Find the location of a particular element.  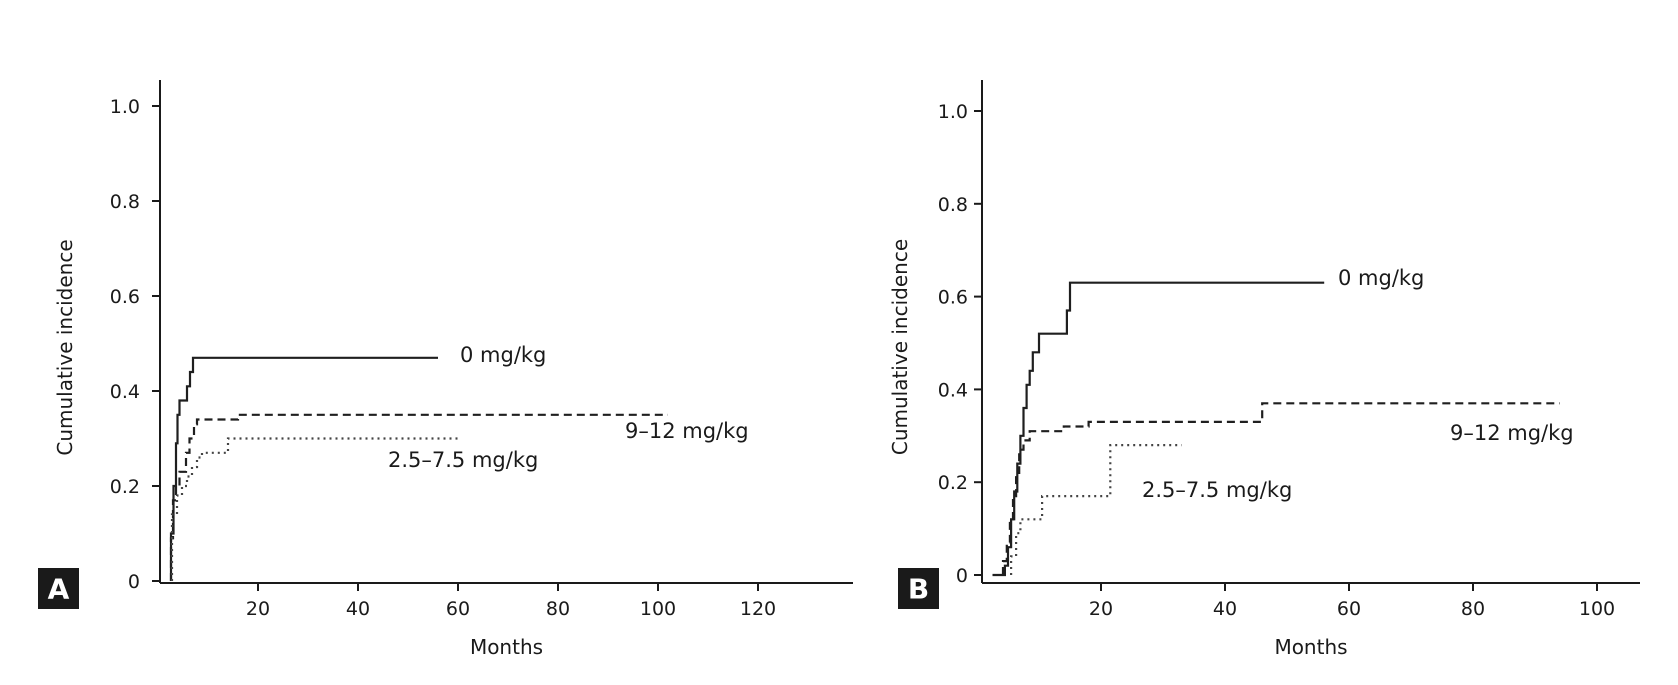

x-tick-label: 120 is located at coordinates (758, 609).